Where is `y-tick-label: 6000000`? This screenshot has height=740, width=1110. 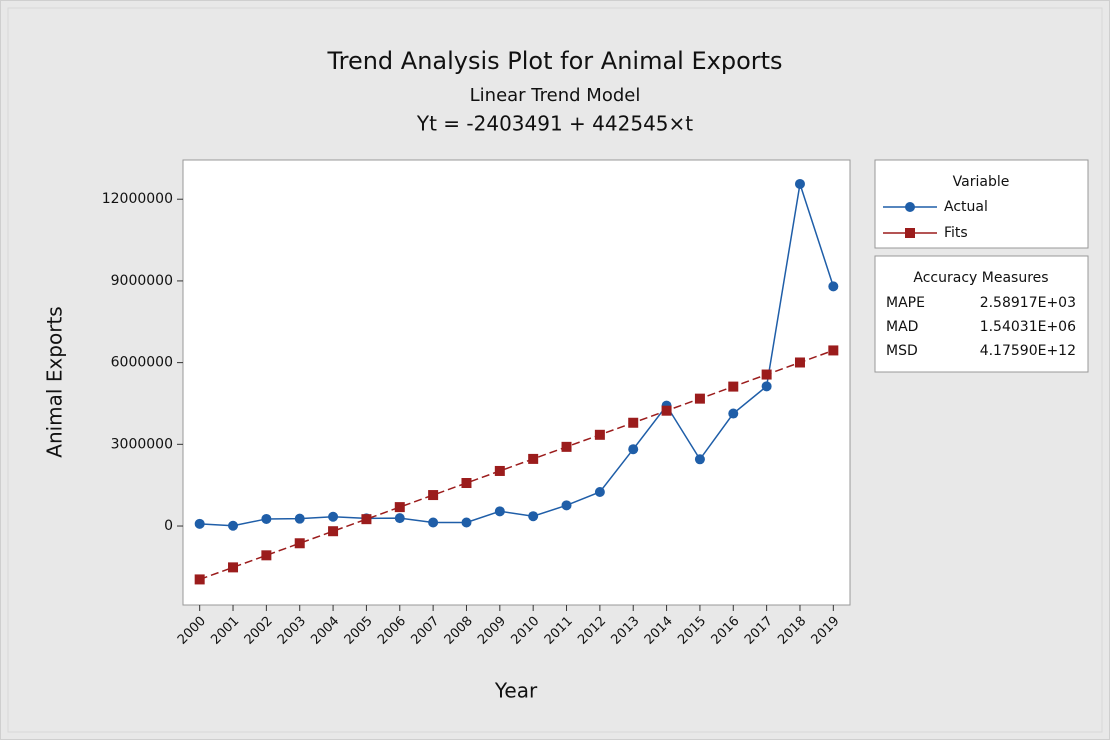
y-tick-label: 6000000 is located at coordinates (142, 363).